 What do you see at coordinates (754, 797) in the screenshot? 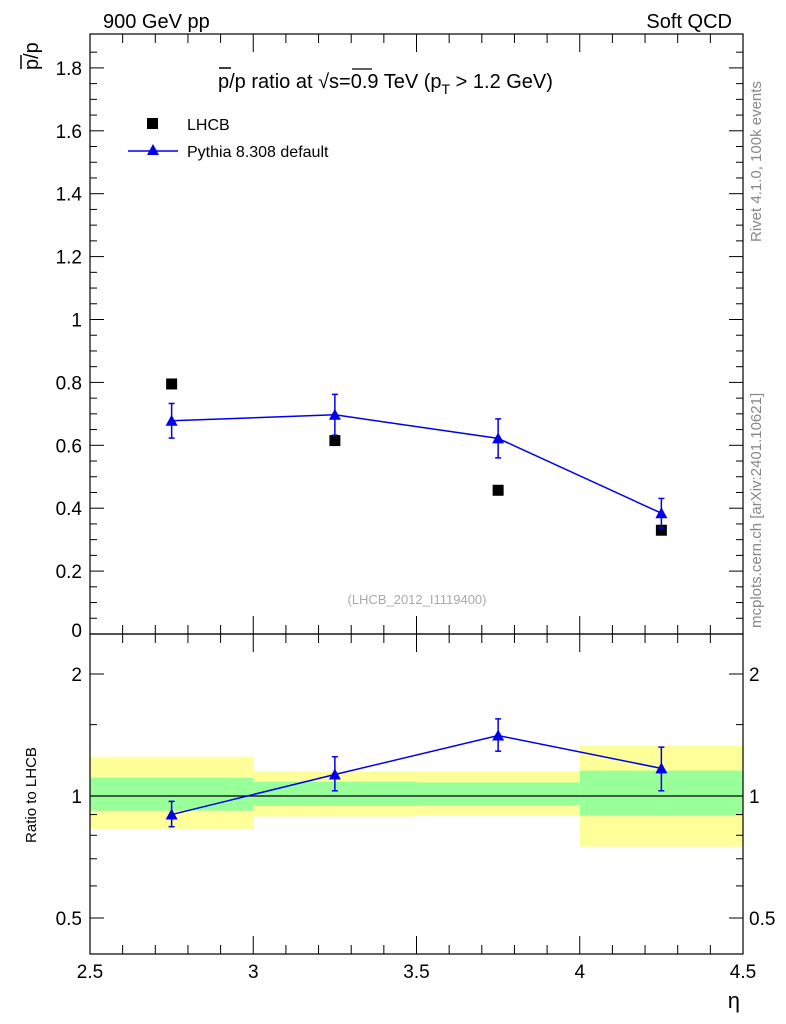
I see `ratio-y-tick-label-right: 1` at bounding box center [754, 797].